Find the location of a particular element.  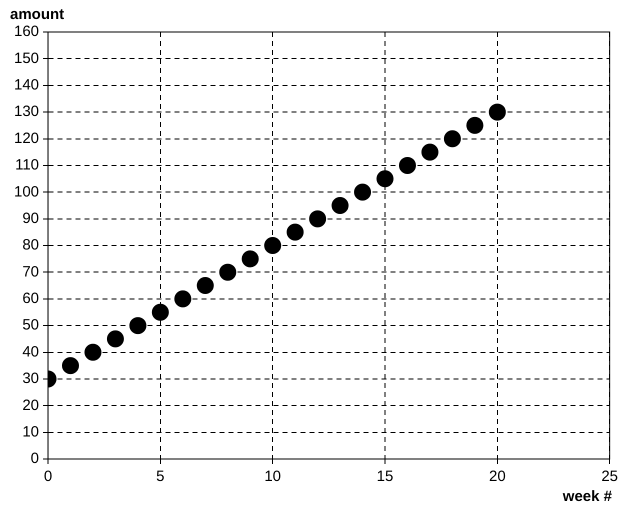

y-tick-label: 140 is located at coordinates (27, 85).